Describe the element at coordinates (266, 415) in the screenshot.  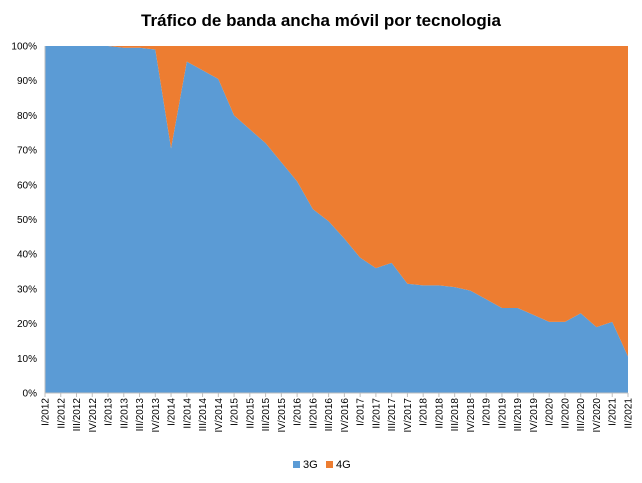
I see `x-tick-label: III/2015` at that location.